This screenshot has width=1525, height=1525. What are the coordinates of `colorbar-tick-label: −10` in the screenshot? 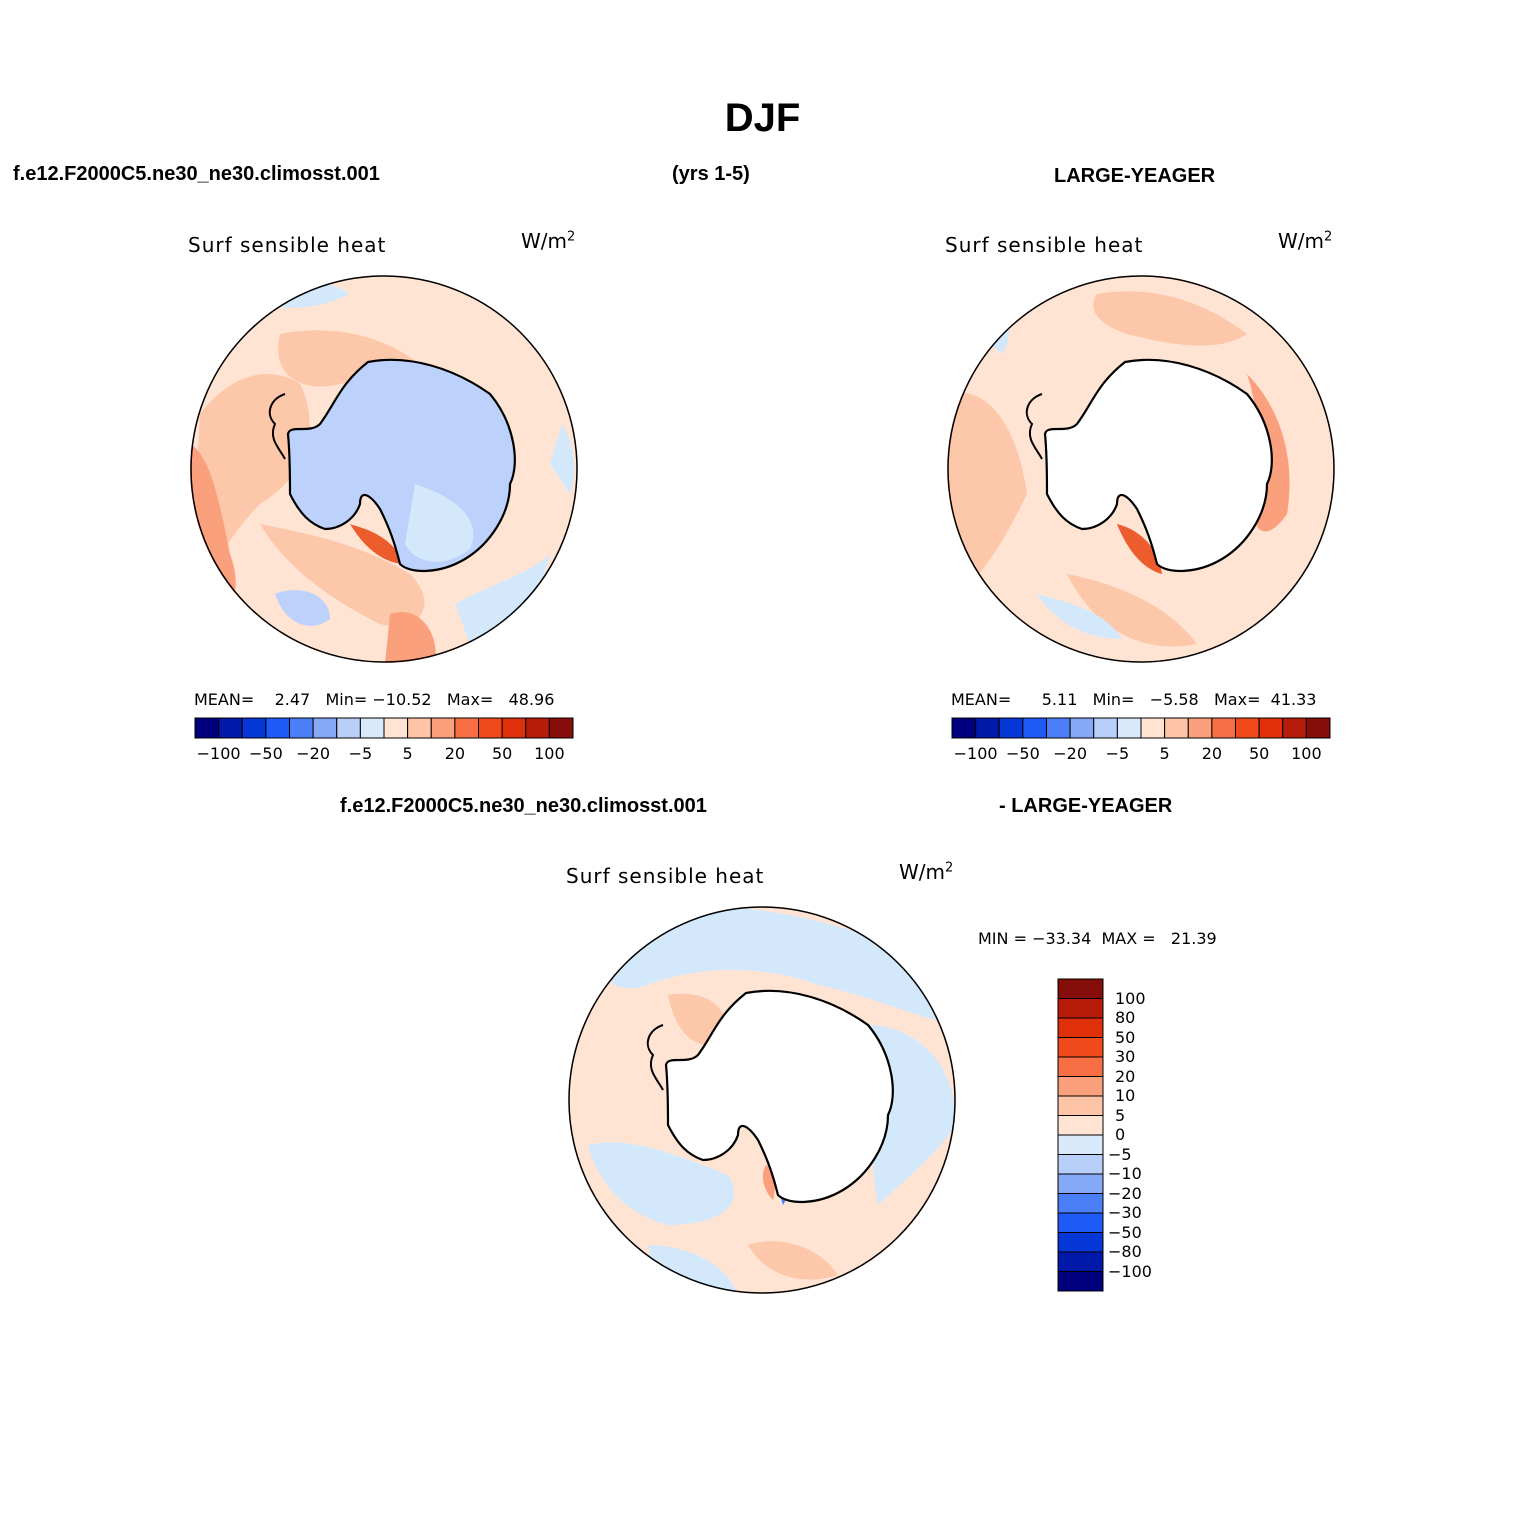 It's located at (1125, 1173).